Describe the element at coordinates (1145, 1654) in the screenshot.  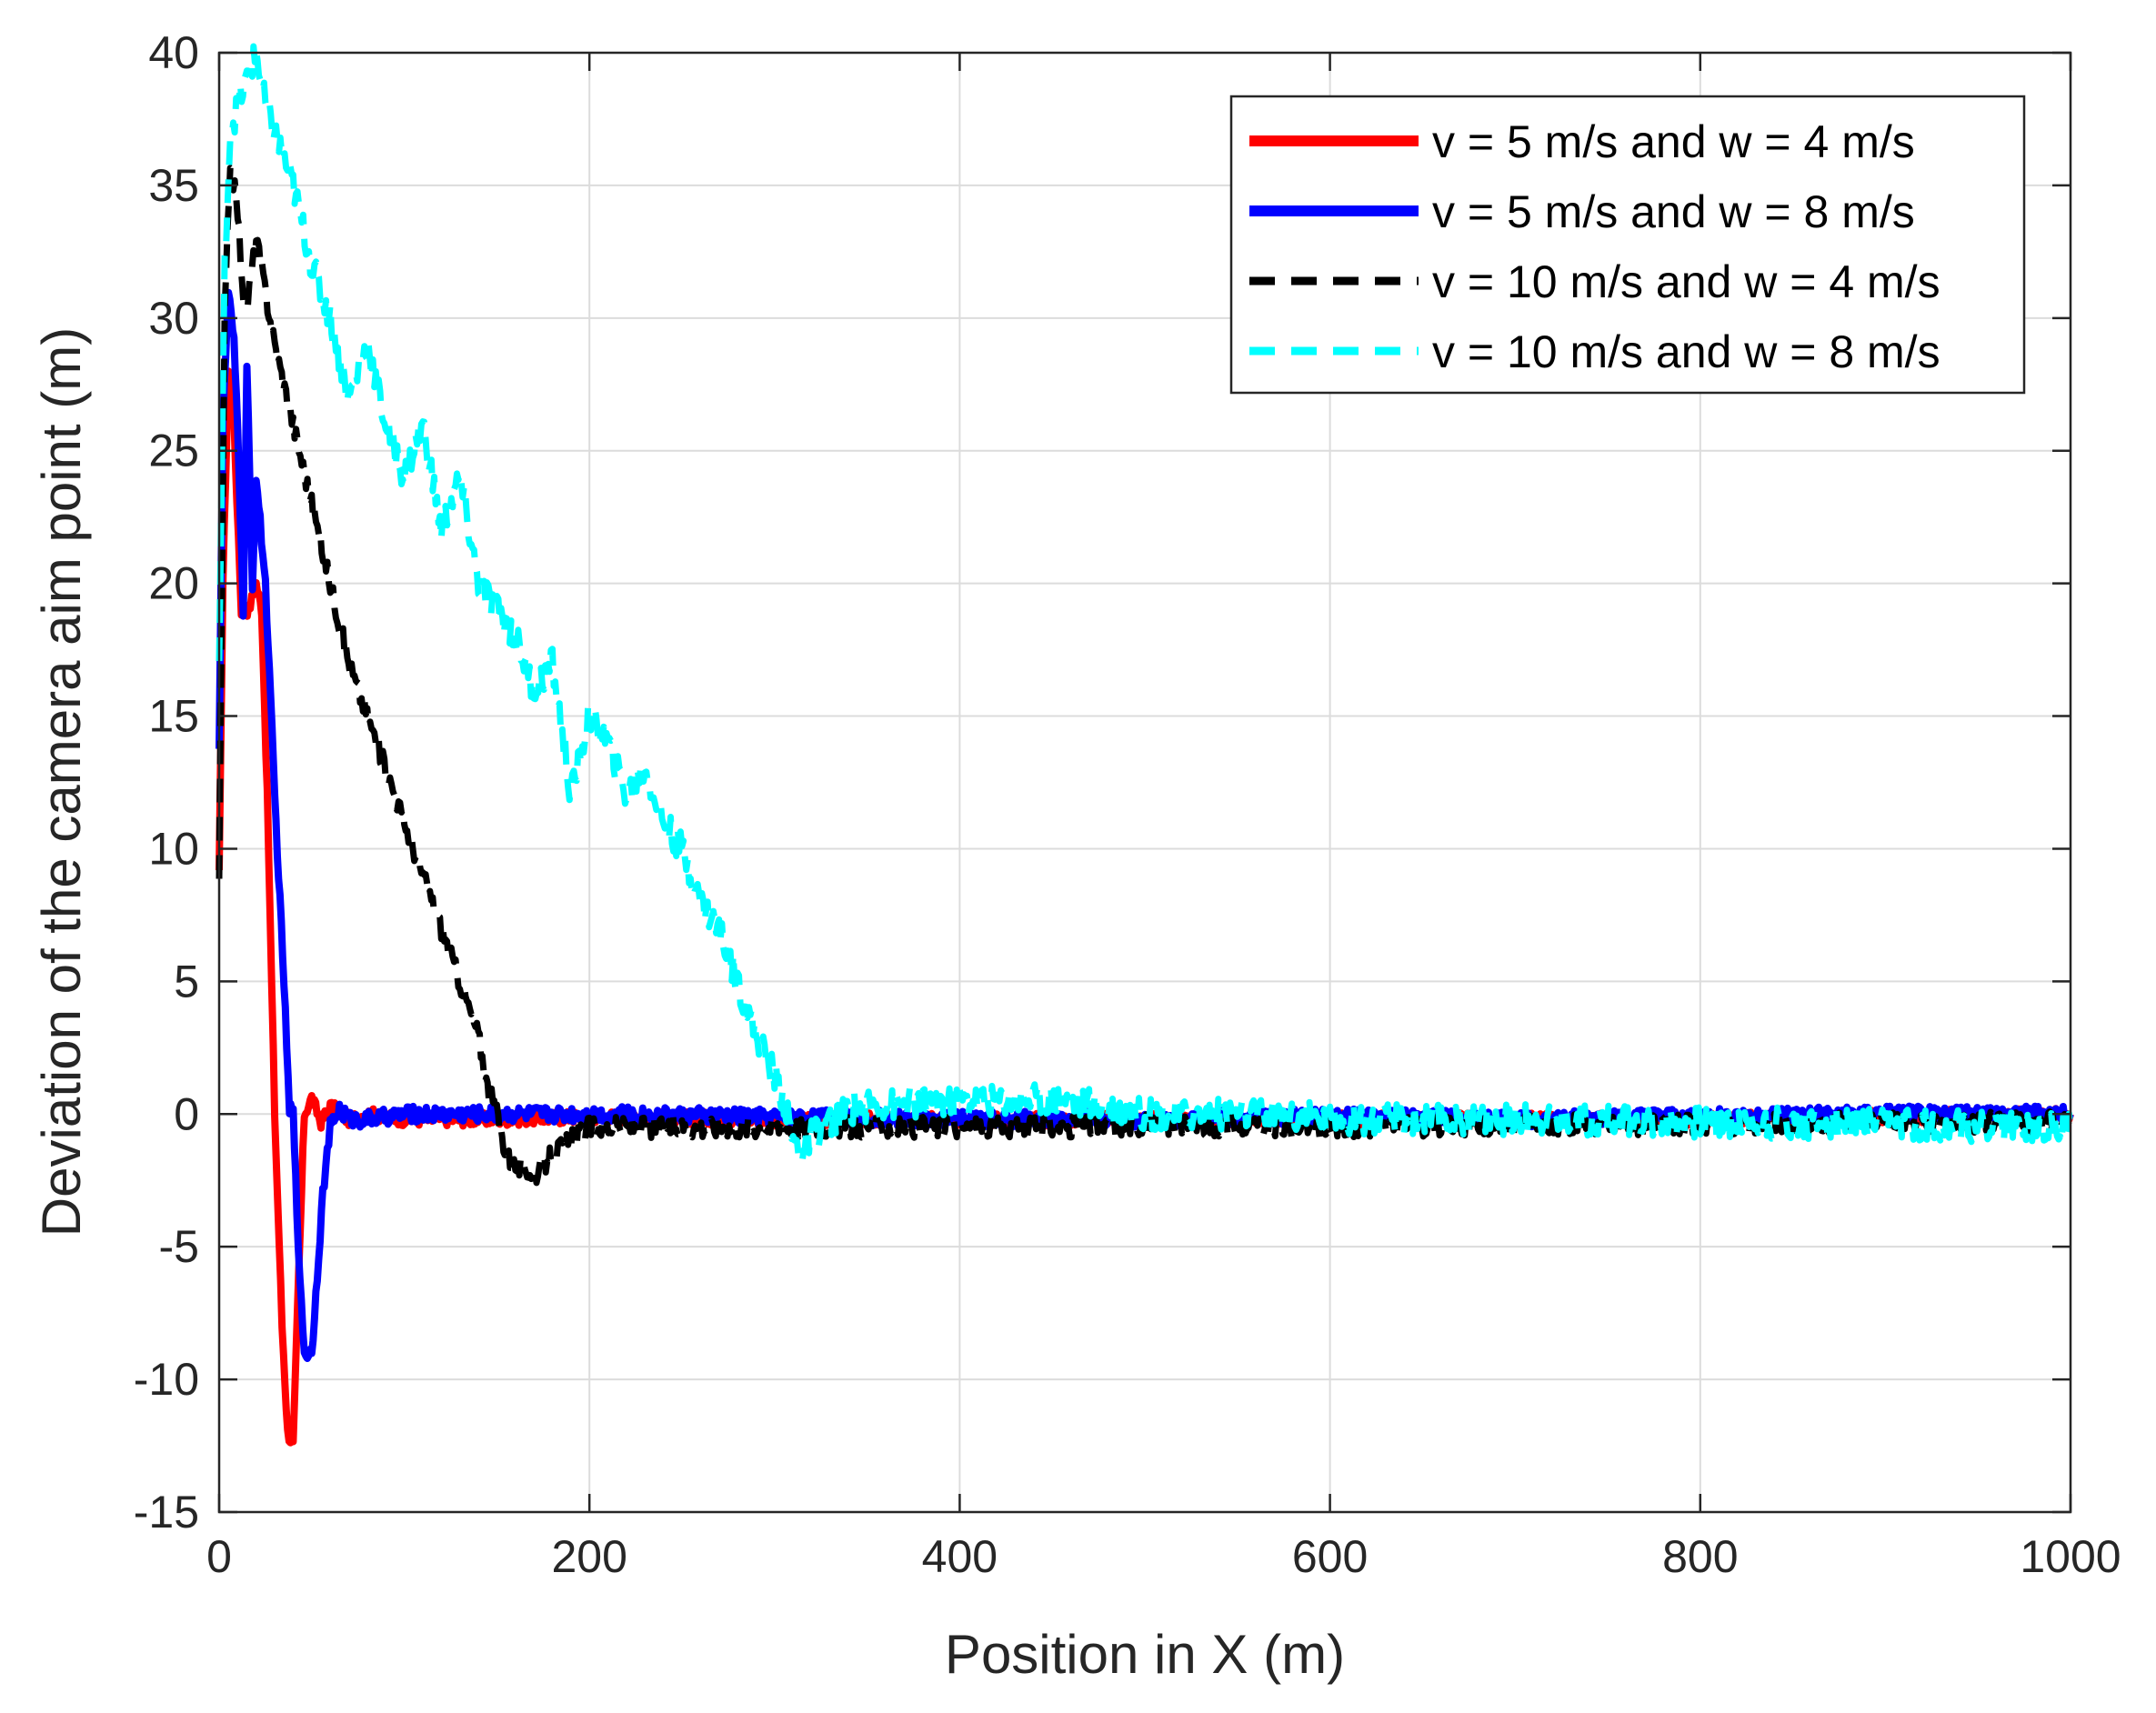
I see `x-axis-title: Position in X (m)` at that location.